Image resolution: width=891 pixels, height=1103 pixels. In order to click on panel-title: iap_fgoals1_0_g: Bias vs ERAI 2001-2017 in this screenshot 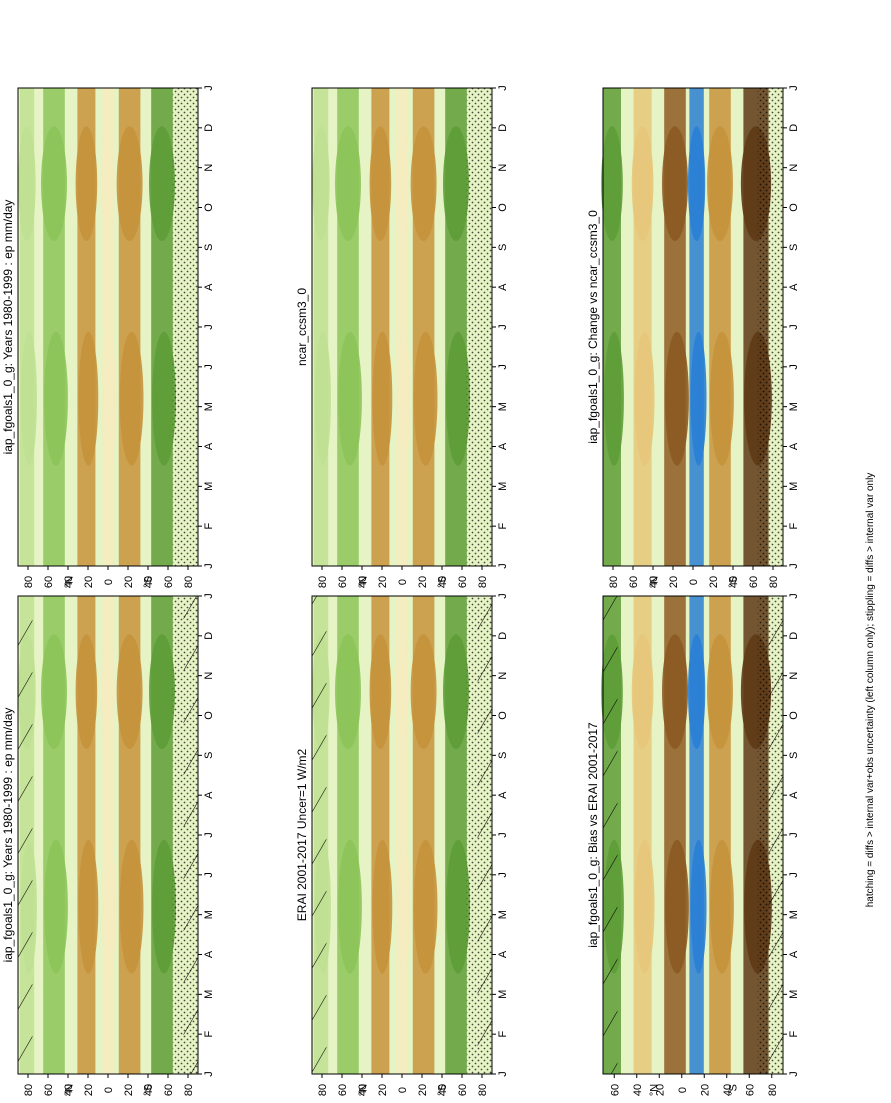, I will do `click(593, 835)`.